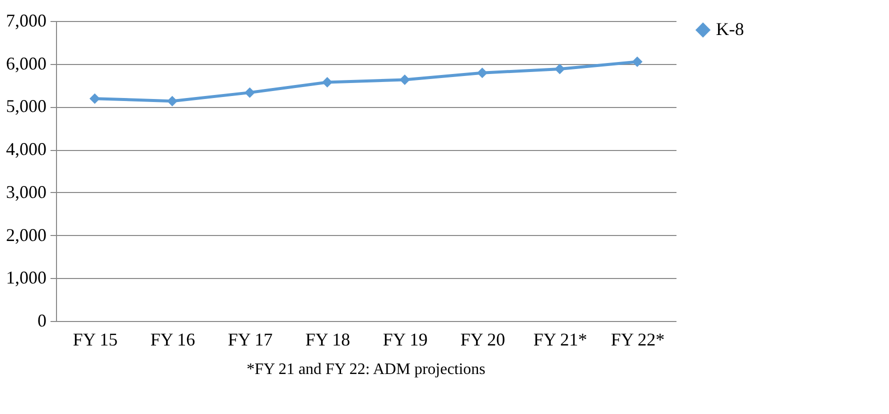 The image size is (889, 414). Describe the element at coordinates (483, 340) in the screenshot. I see `x-tick-label: FY 20` at that location.